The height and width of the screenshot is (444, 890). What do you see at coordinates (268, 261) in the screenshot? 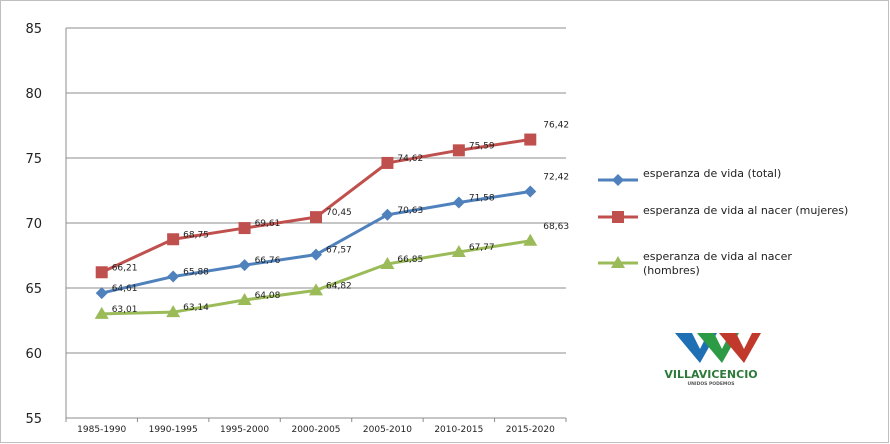
I see `data-label: 66,76` at bounding box center [268, 261].